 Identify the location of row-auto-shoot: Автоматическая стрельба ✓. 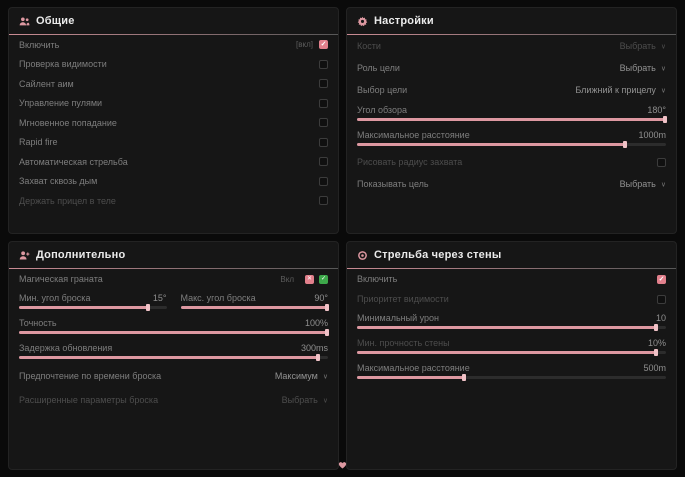
(173, 162).